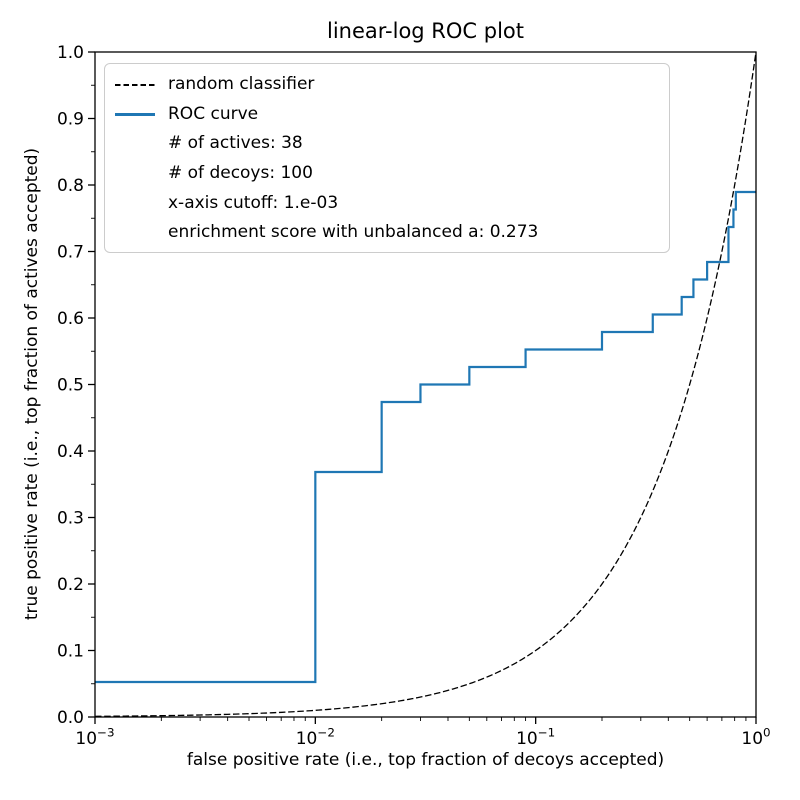  What do you see at coordinates (392, 203) in the screenshot?
I see `legend-item-x-axis-cutoff: x-axis cutoff: 1.e-03` at bounding box center [392, 203].